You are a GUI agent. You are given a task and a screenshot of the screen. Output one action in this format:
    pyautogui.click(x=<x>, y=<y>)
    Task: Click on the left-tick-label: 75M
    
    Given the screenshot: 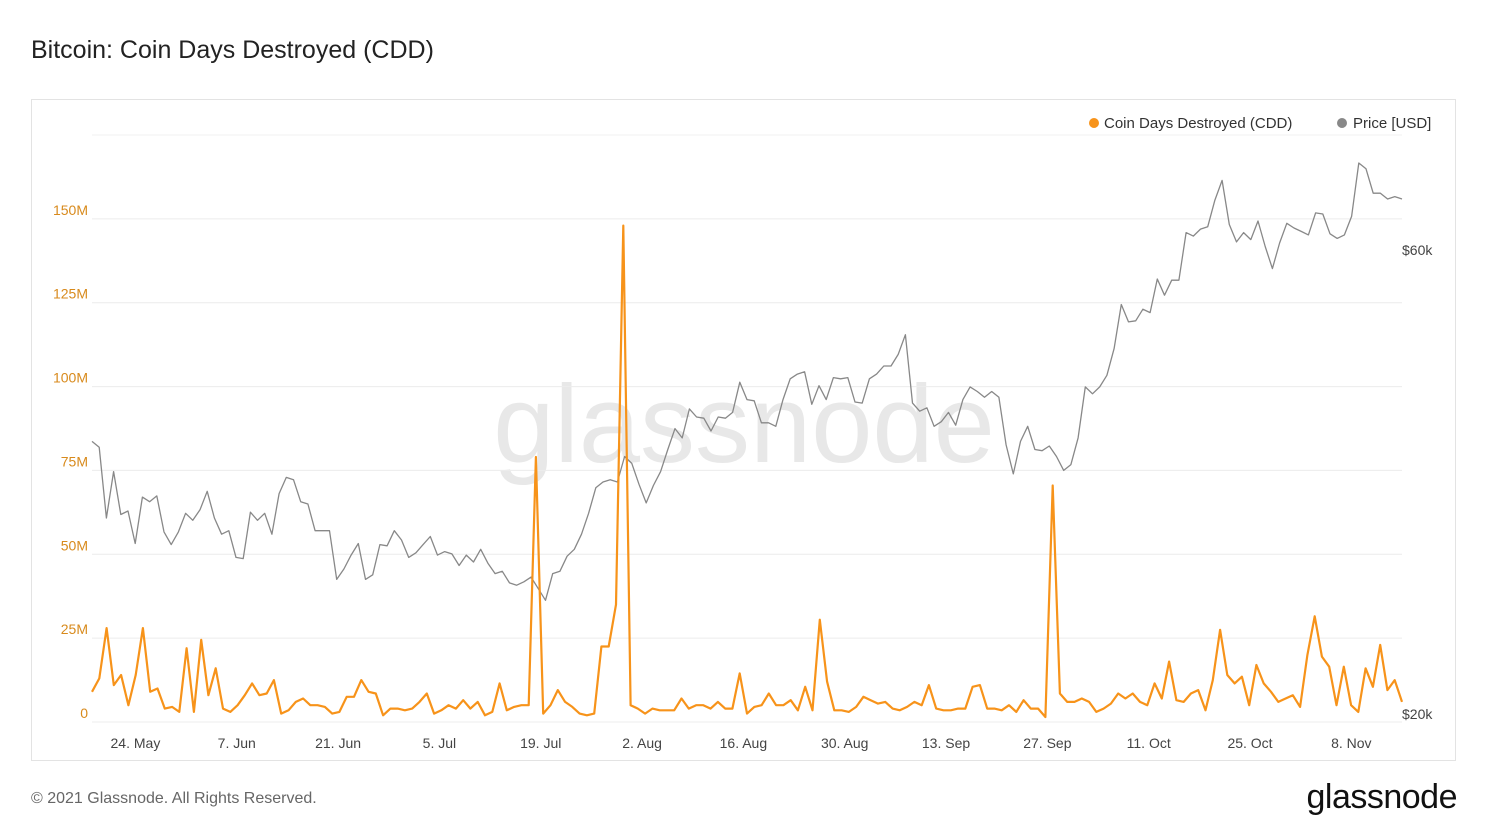 What is the action you would take?
    pyautogui.click(x=74, y=461)
    